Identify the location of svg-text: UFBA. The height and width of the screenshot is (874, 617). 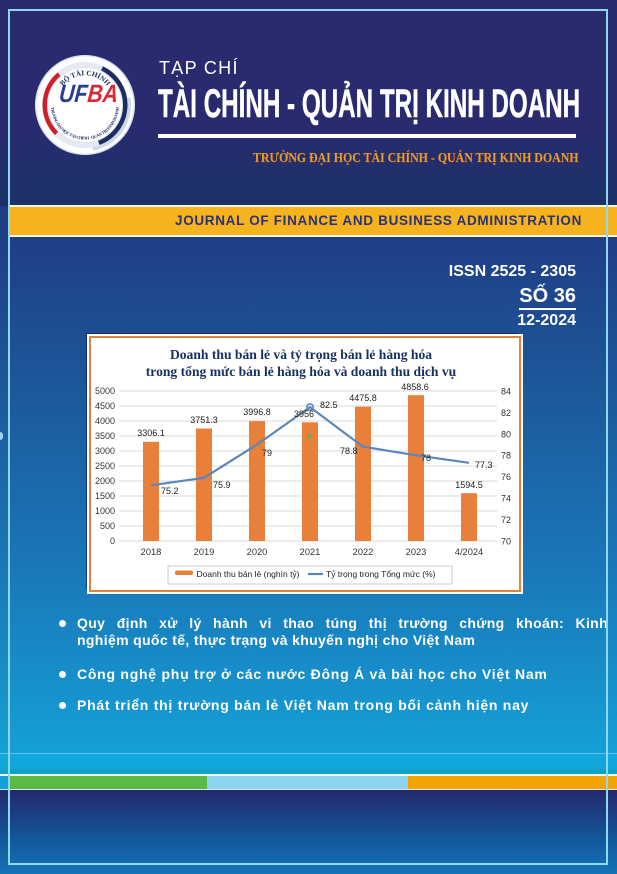
(89, 93).